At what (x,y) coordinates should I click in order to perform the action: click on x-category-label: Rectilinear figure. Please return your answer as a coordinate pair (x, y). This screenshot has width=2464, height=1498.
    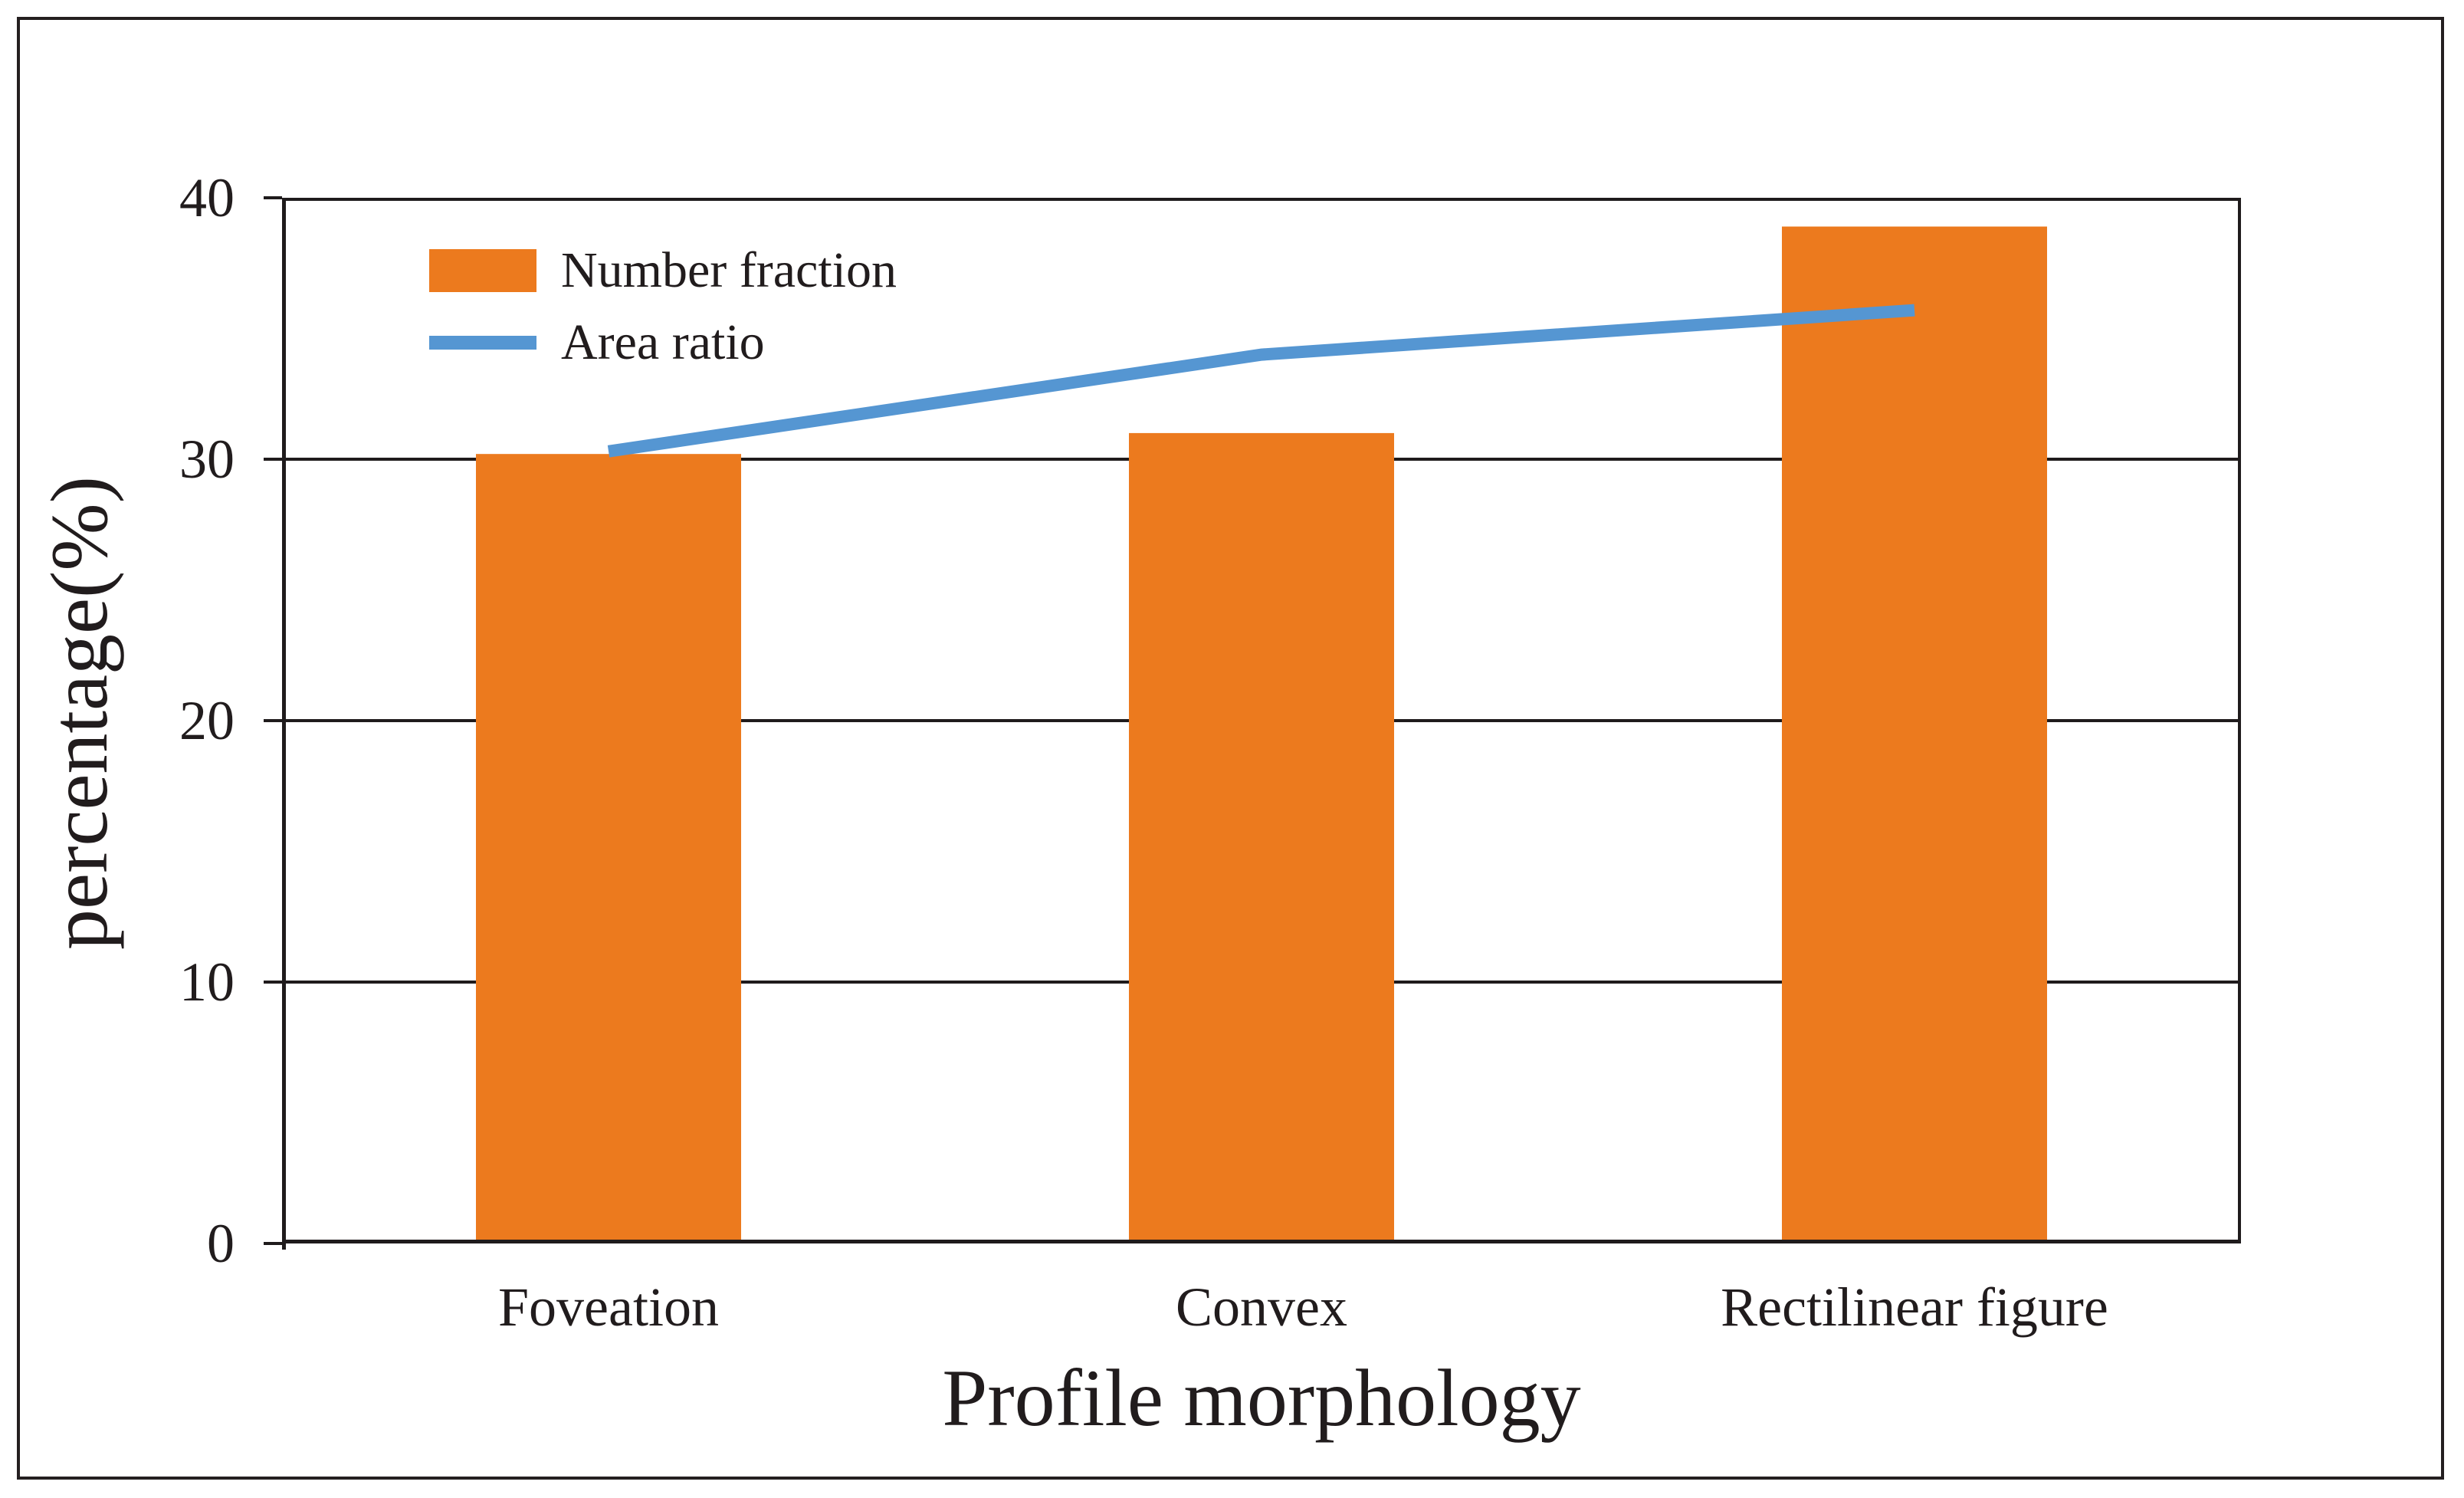
    Looking at the image, I should click on (1914, 1307).